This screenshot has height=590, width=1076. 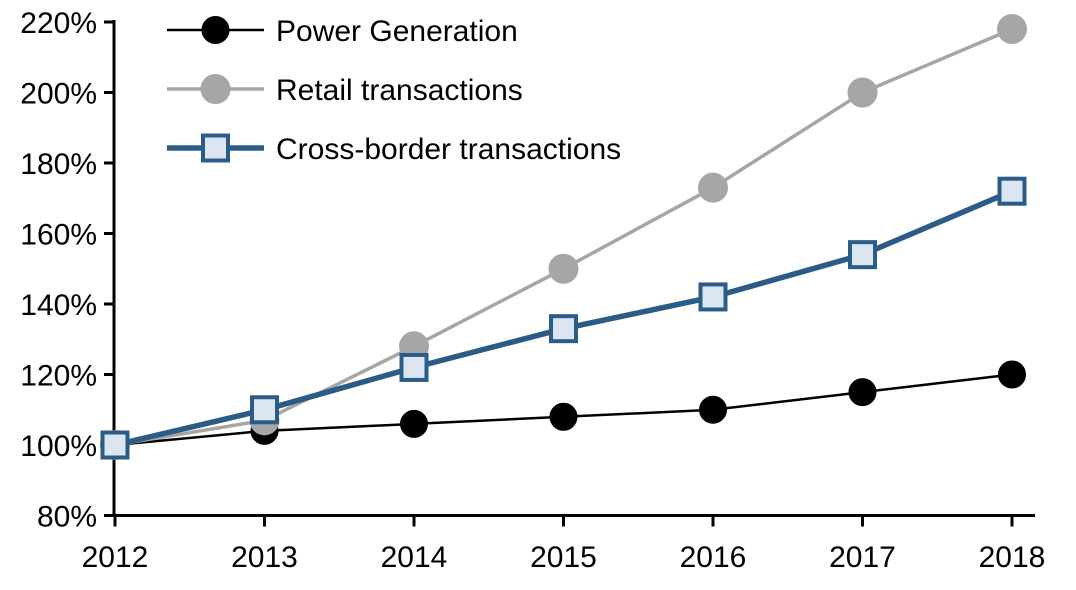 What do you see at coordinates (264, 557) in the screenshot?
I see `x-tick-label: 2013` at bounding box center [264, 557].